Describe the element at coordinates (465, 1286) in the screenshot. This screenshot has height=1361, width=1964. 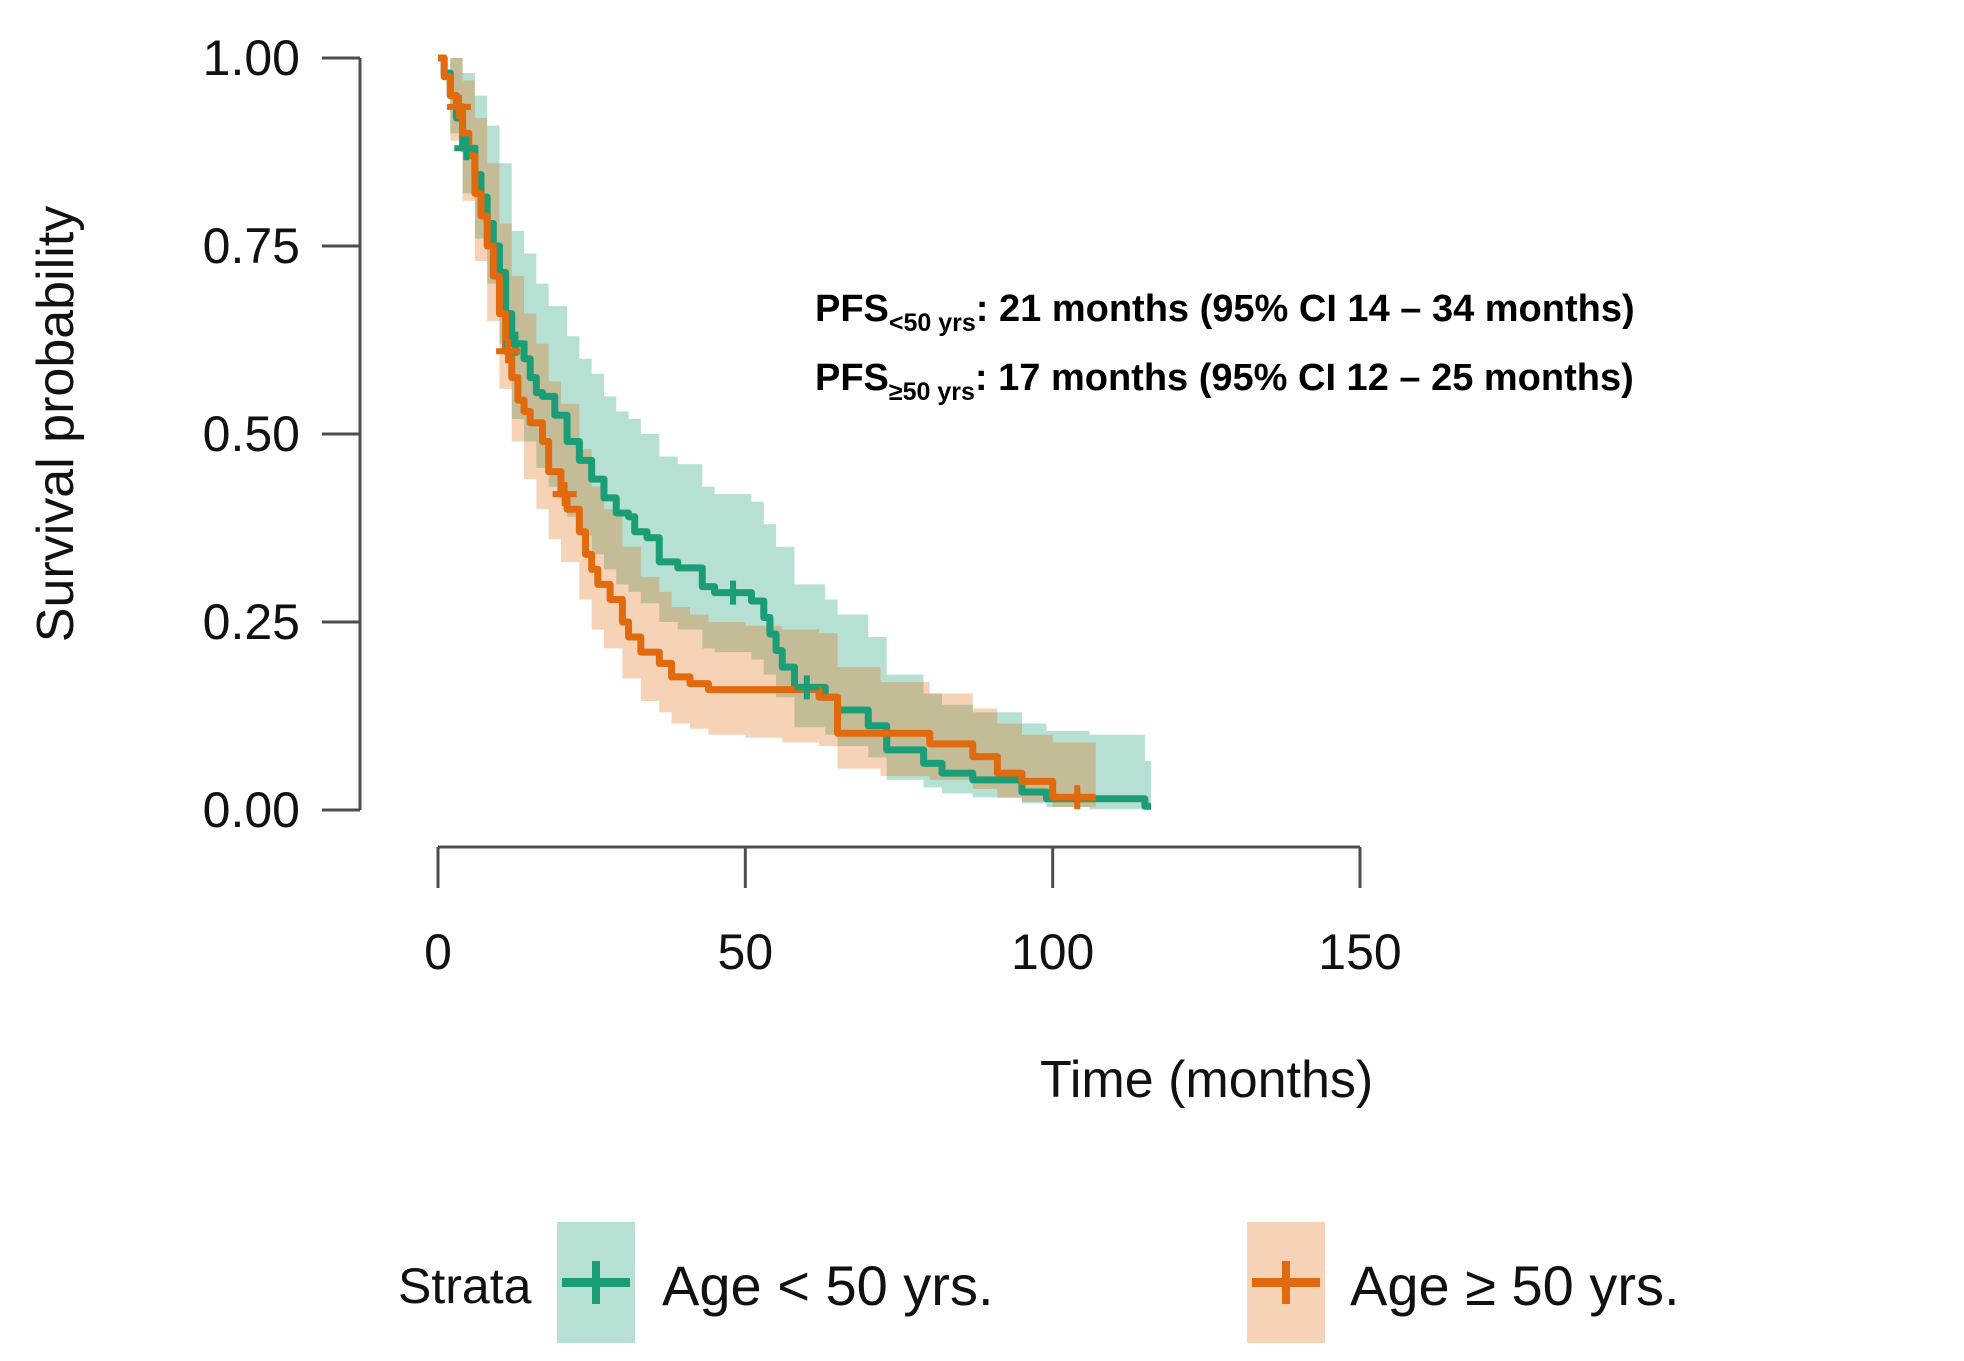
I see `legend-title: Strata` at that location.